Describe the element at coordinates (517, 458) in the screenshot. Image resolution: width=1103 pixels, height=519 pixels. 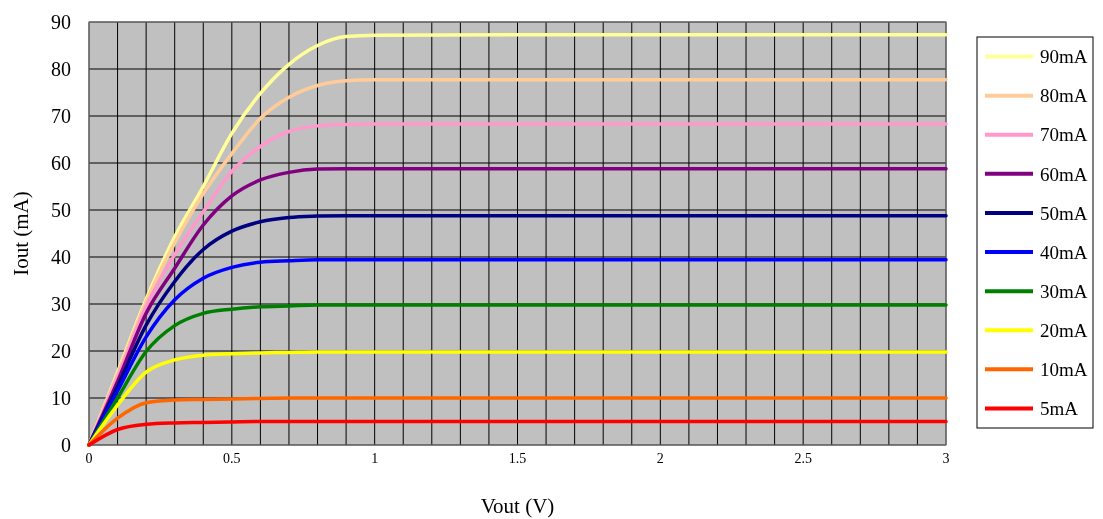
I see `x-tick-label: 1.5` at that location.